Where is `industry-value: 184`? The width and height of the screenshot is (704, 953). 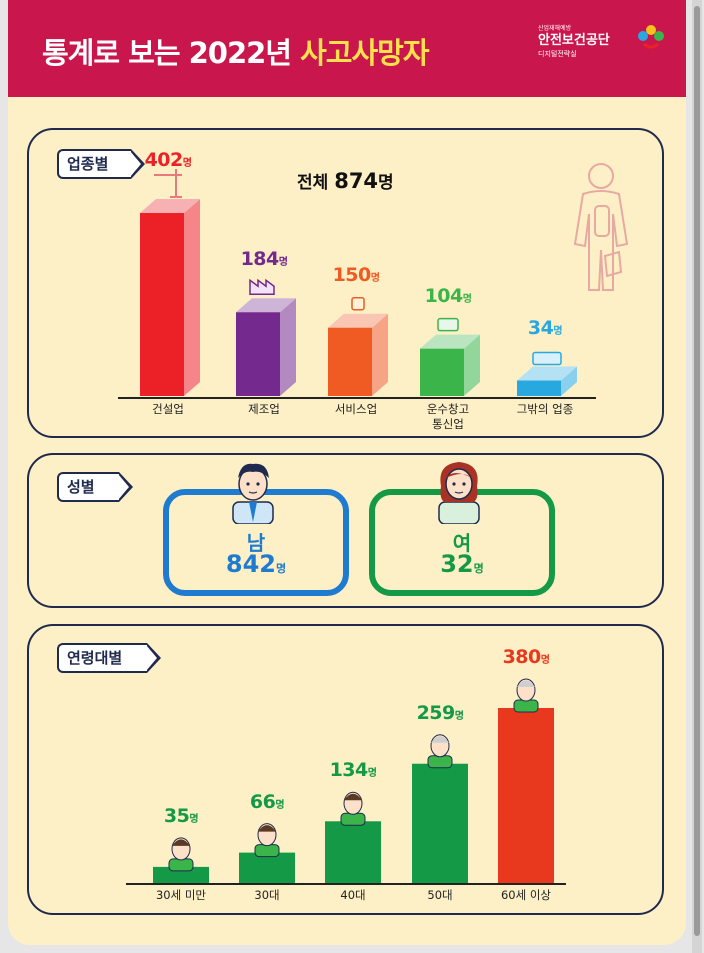
industry-value: 184 is located at coordinates (260, 259).